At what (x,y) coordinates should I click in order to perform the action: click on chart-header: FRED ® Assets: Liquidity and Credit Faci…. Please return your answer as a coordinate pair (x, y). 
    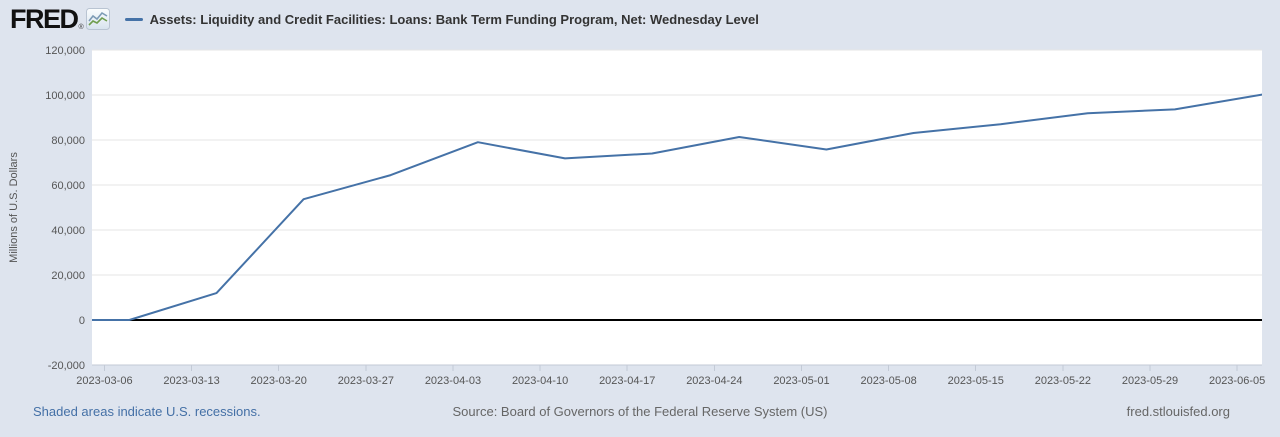
    Looking at the image, I should click on (640, 19).